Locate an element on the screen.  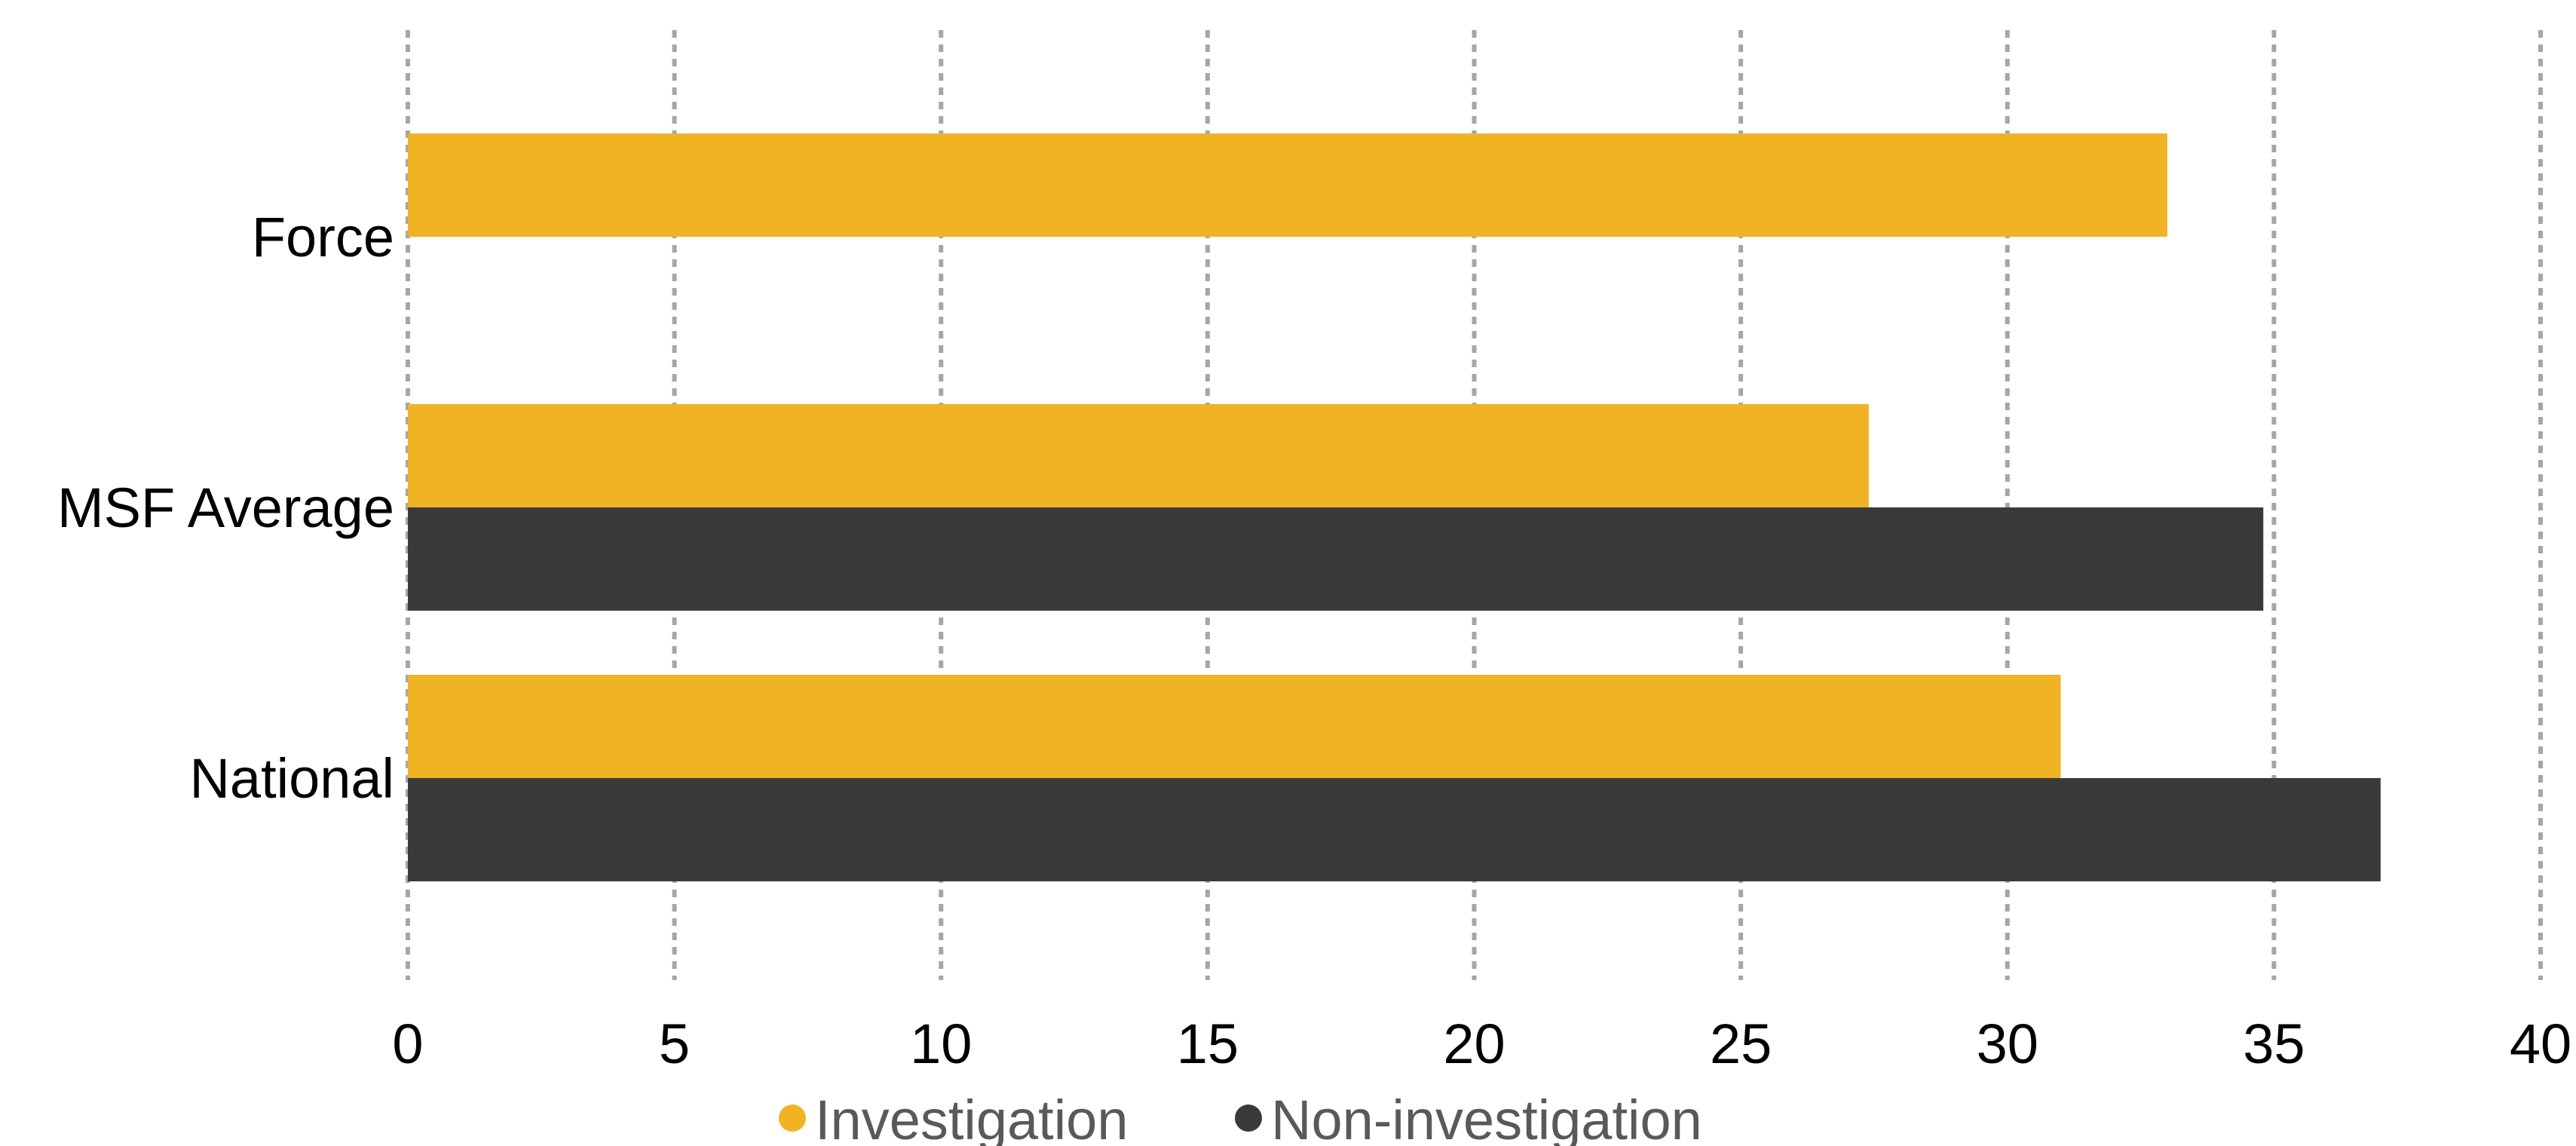
bar-non-investigation-msf-average is located at coordinates (1336, 559).